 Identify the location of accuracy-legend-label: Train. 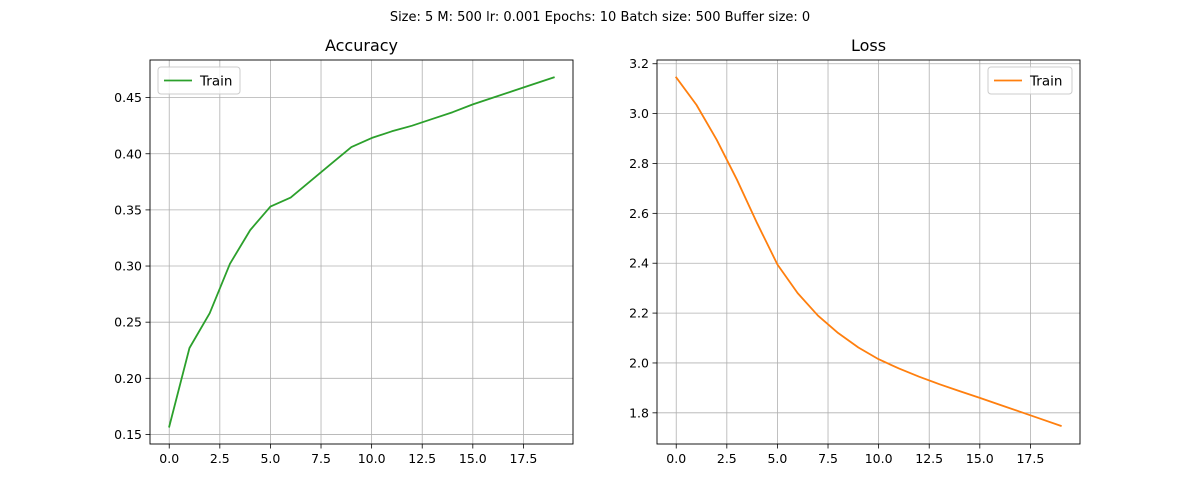
(215, 82).